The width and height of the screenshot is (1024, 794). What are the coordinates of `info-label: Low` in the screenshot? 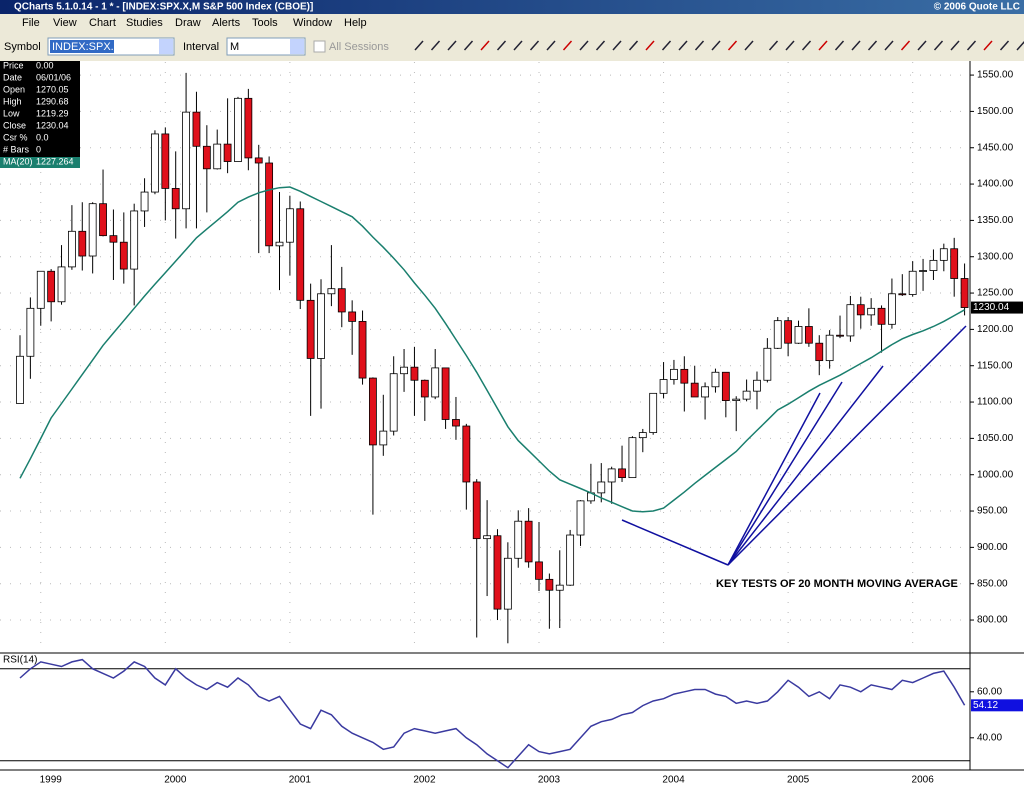 It's located at (11, 113).